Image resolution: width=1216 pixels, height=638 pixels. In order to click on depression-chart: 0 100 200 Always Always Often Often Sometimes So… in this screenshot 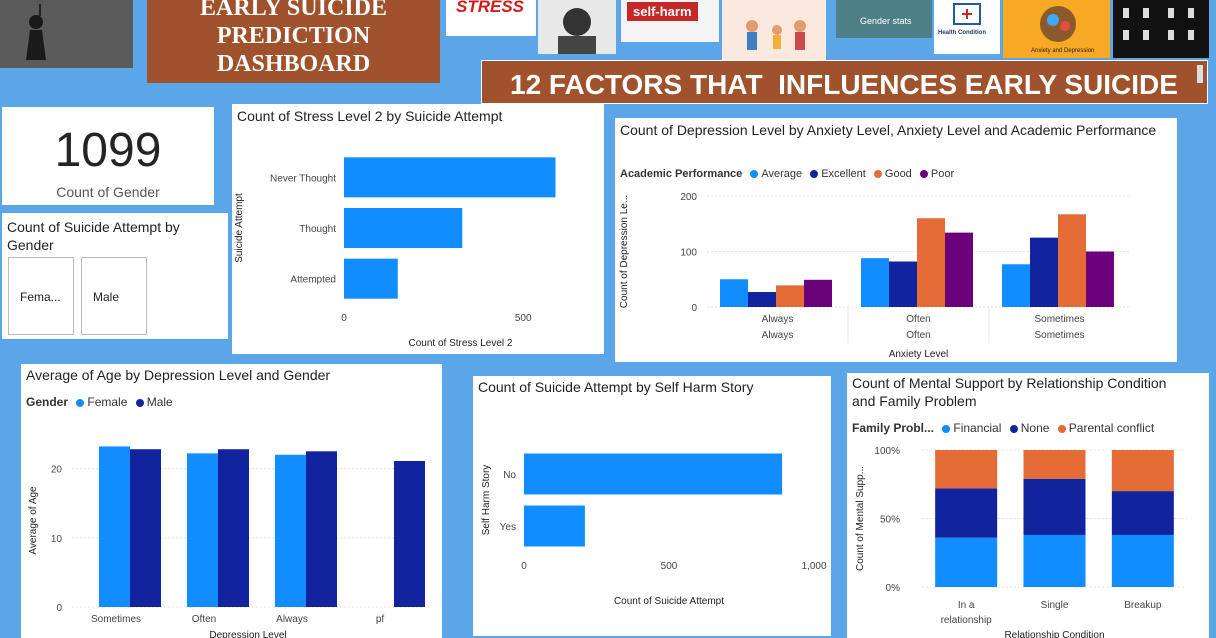, I will do `click(874, 276)`.